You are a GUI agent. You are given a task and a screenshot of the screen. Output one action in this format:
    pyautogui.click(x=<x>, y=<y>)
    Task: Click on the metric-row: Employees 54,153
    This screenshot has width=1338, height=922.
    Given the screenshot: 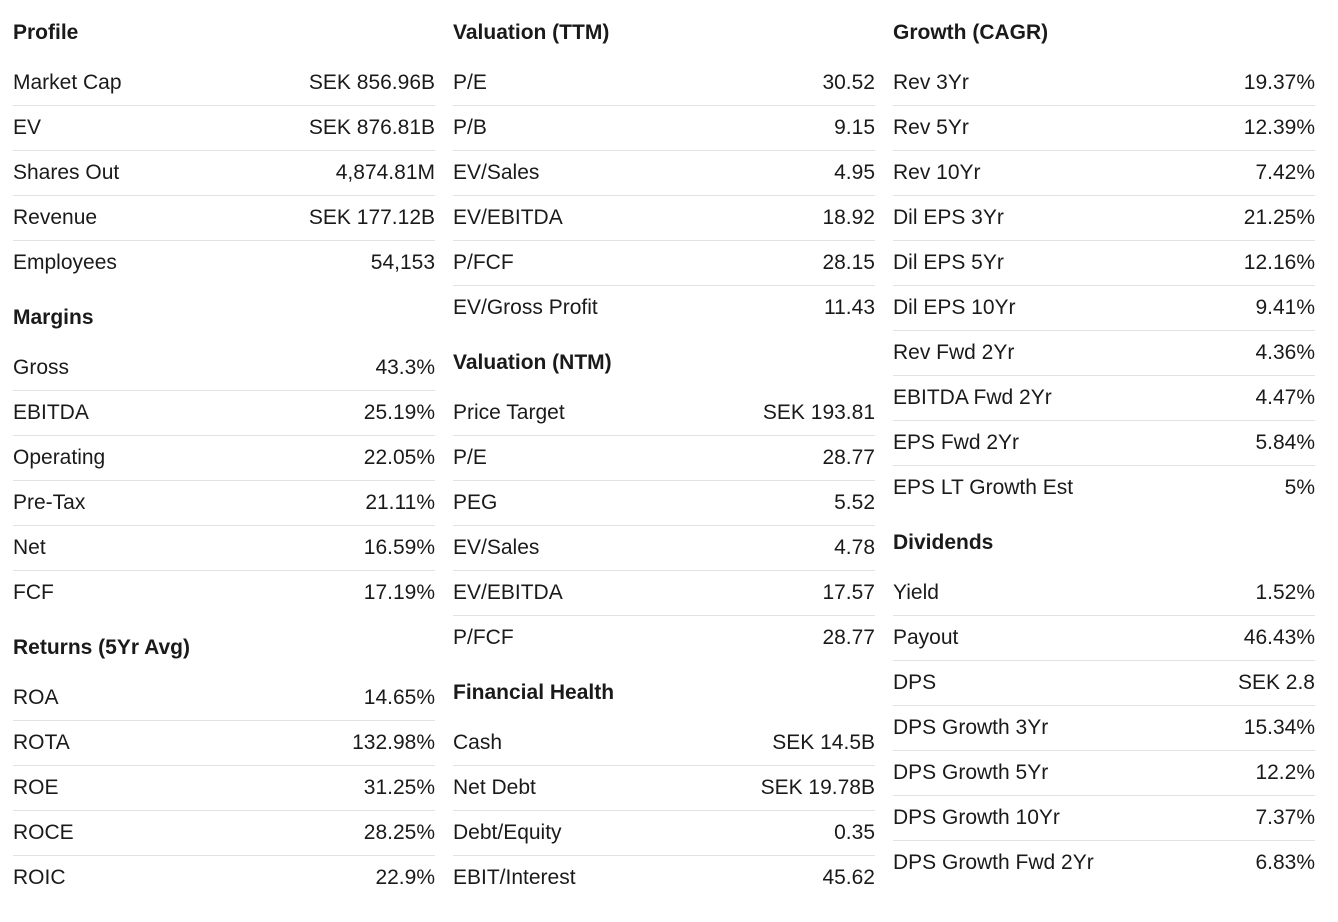 What is the action you would take?
    pyautogui.click(x=224, y=263)
    